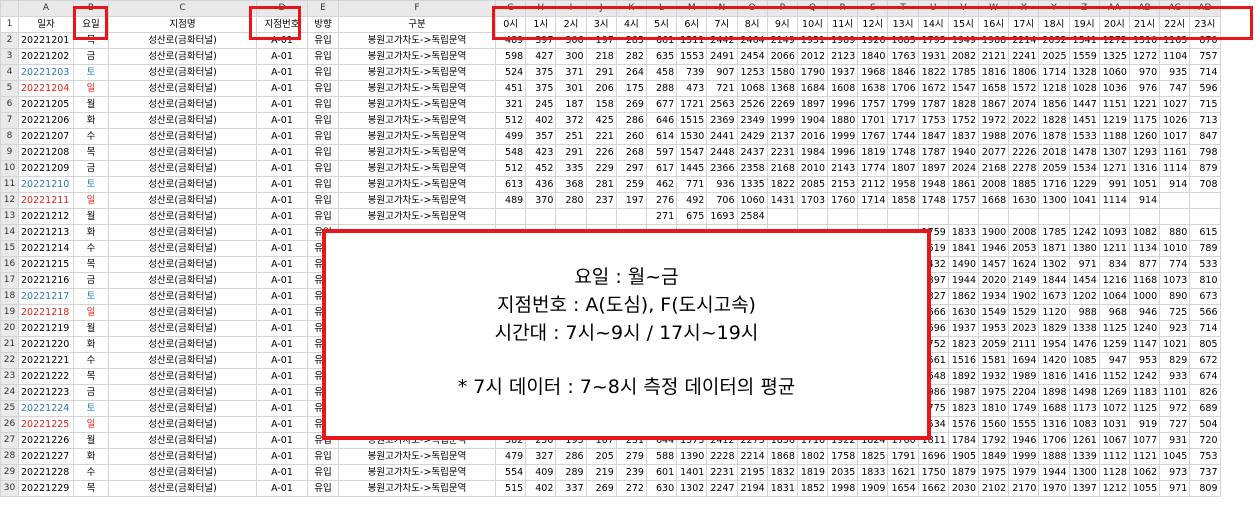 This screenshot has width=1257, height=516. I want to click on date-cell: 20221216, so click(46, 280).